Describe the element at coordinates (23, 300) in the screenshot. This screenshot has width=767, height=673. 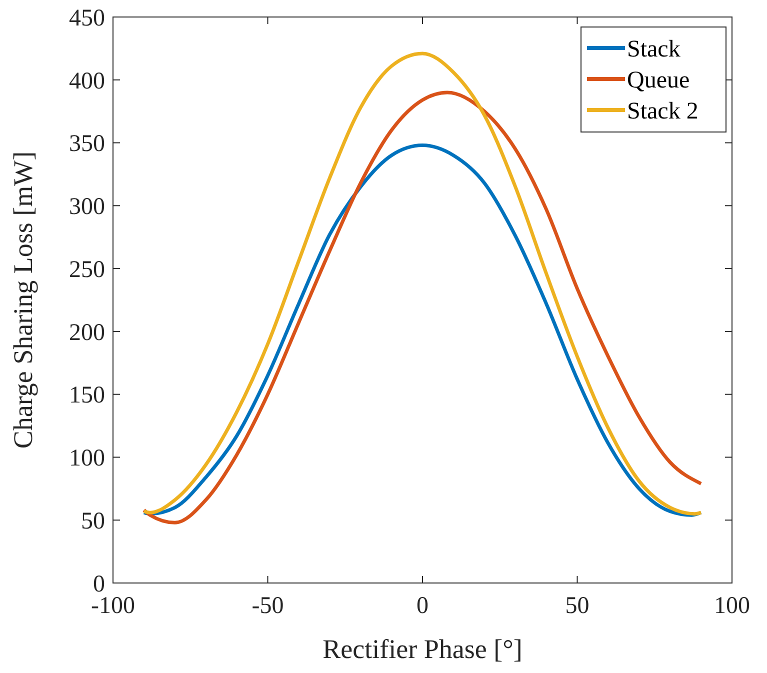
I see `y-axis-title: Charge Sharing Loss [mW]` at that location.